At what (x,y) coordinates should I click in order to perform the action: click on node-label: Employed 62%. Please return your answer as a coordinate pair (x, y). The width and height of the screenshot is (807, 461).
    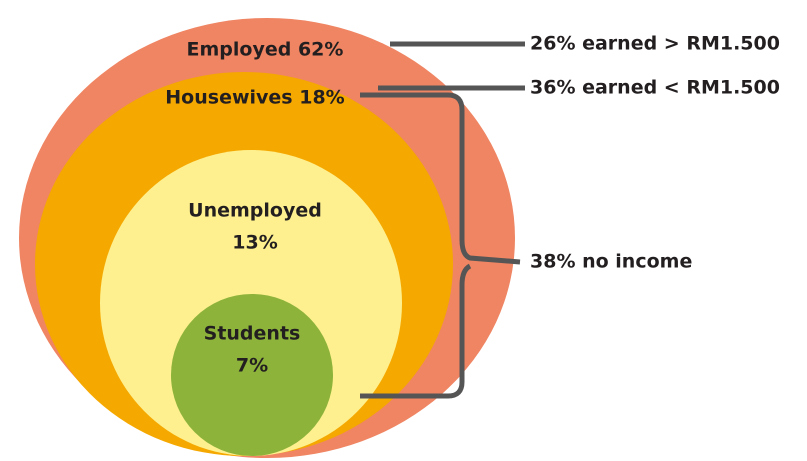
    Looking at the image, I should click on (265, 50).